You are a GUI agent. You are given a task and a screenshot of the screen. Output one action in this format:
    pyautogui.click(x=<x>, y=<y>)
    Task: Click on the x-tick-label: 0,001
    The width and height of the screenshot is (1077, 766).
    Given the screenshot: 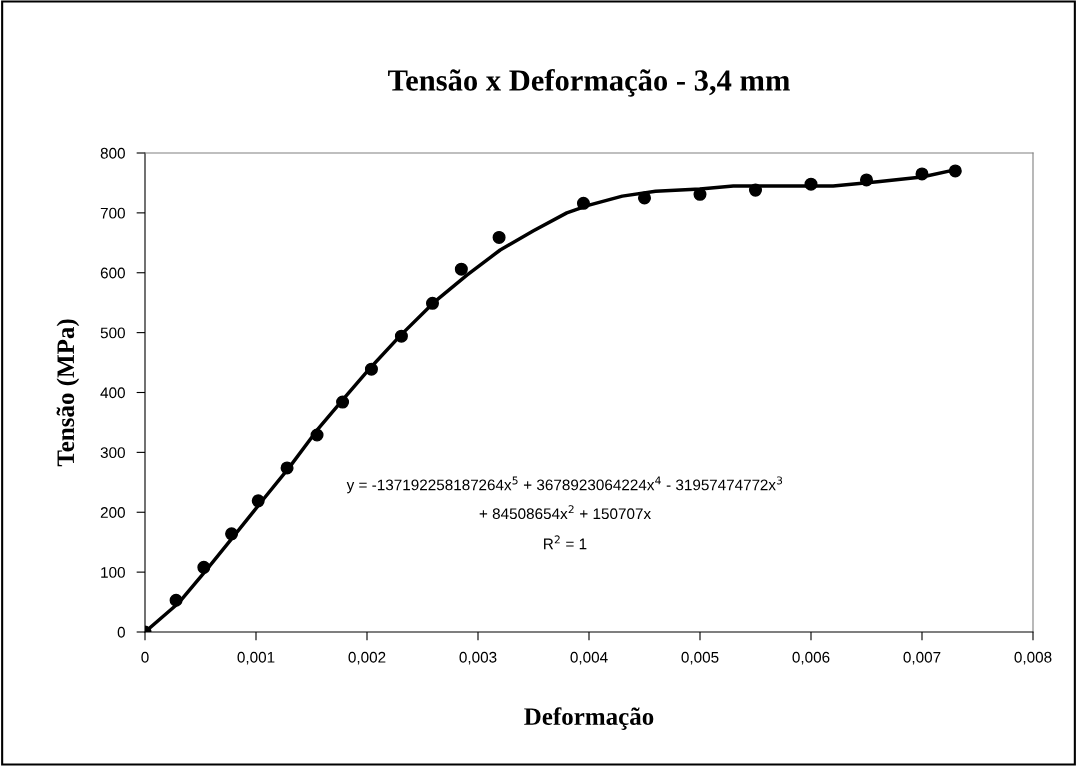 What is the action you would take?
    pyautogui.click(x=256, y=658)
    